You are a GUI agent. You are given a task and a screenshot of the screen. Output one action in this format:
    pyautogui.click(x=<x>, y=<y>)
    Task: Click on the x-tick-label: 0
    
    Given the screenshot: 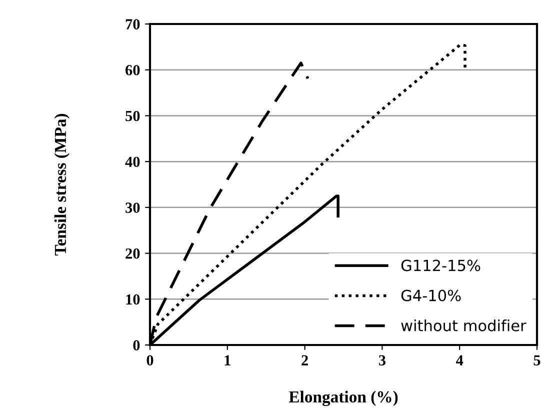 What is the action you would take?
    pyautogui.click(x=150, y=360)
    